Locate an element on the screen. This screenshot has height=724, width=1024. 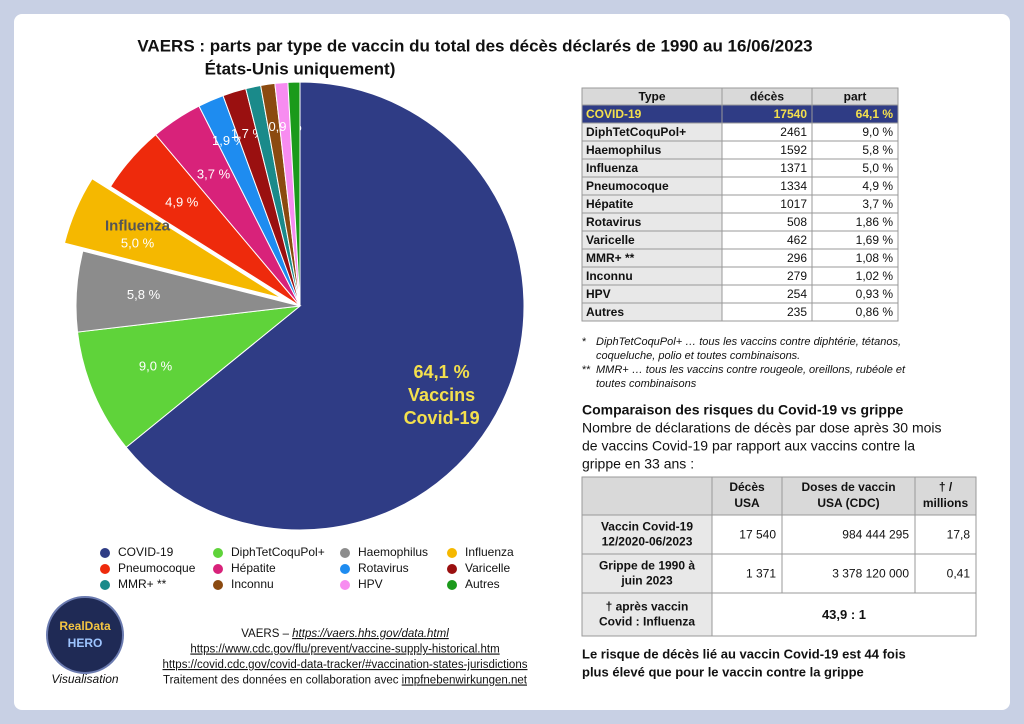
row-label: Grippe de 1990 à is located at coordinates (647, 566).